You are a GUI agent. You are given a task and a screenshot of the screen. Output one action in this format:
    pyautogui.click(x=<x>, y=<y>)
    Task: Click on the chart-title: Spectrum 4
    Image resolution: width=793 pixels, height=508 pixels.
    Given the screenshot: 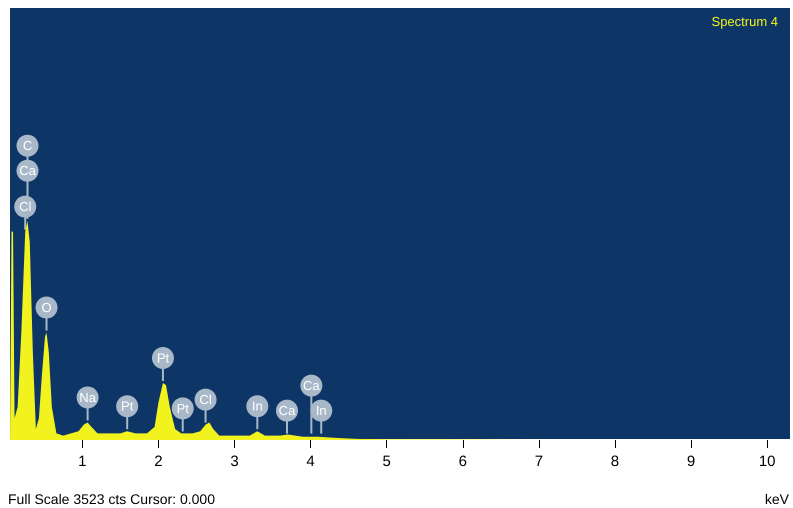 What is the action you would take?
    pyautogui.click(x=745, y=21)
    